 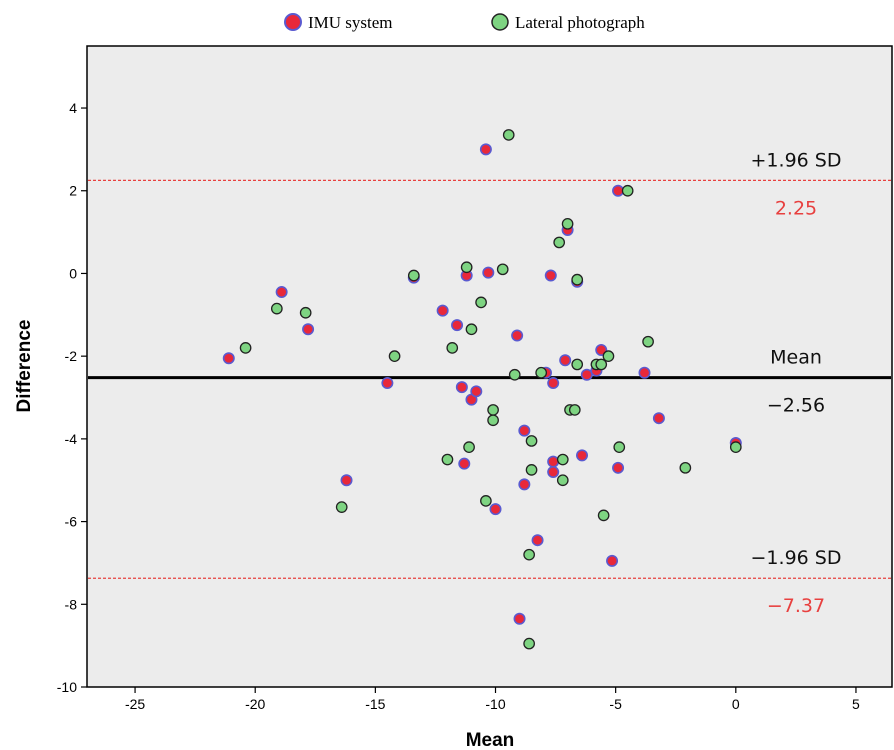 I want to click on x-tick-label: 5, so click(x=856, y=704).